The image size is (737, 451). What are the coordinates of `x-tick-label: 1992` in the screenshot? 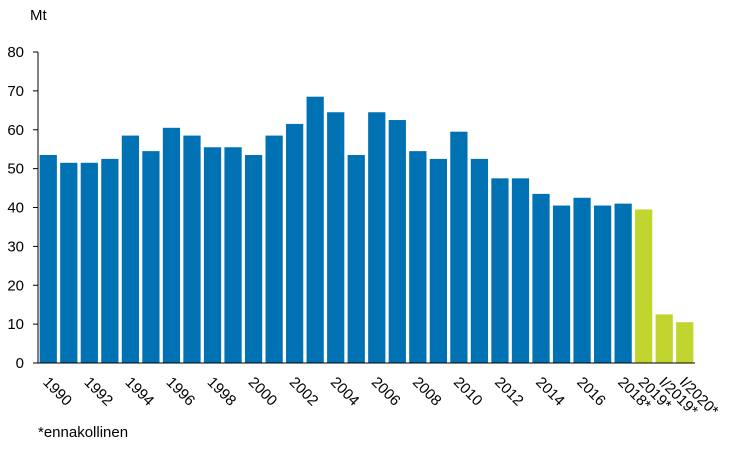 It's located at (98, 392).